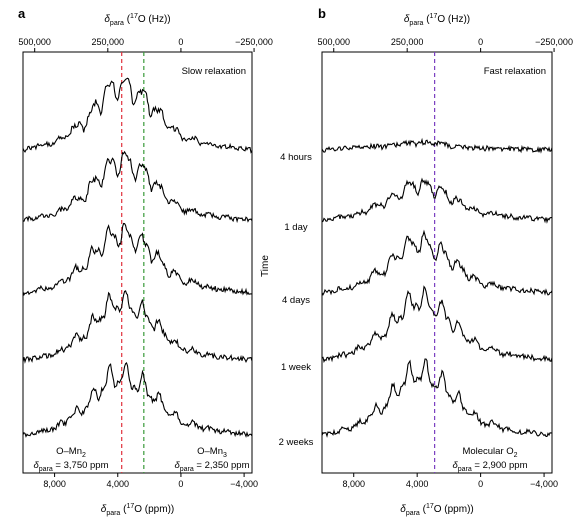 The width and height of the screenshot is (582, 521). What do you see at coordinates (71, 452) in the screenshot?
I see `reference-label: O–Mn2` at bounding box center [71, 452].